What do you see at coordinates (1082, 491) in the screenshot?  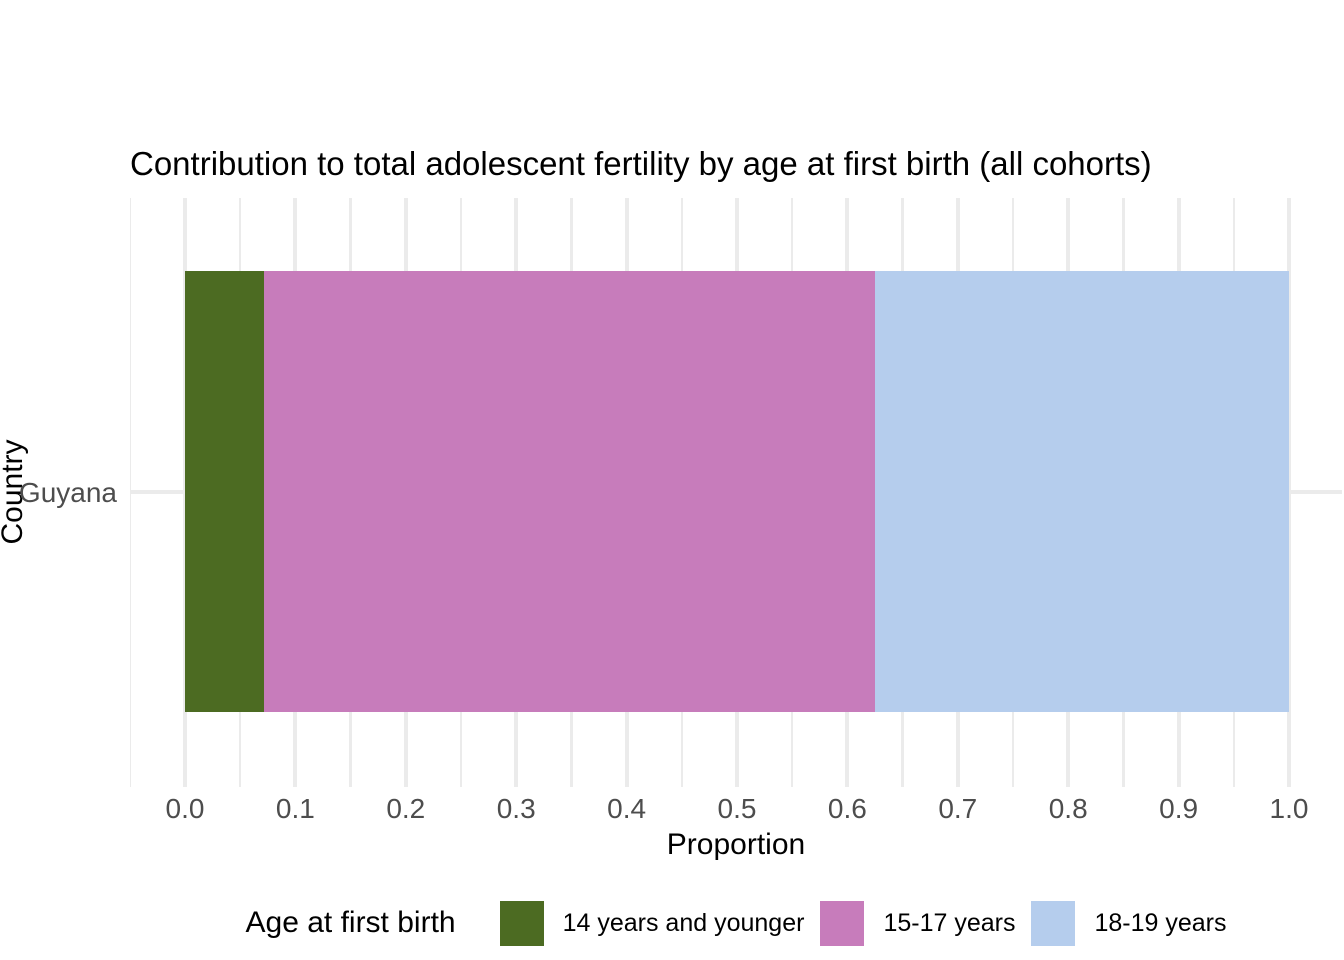 I see `bar-segment-18-19-years` at bounding box center [1082, 491].